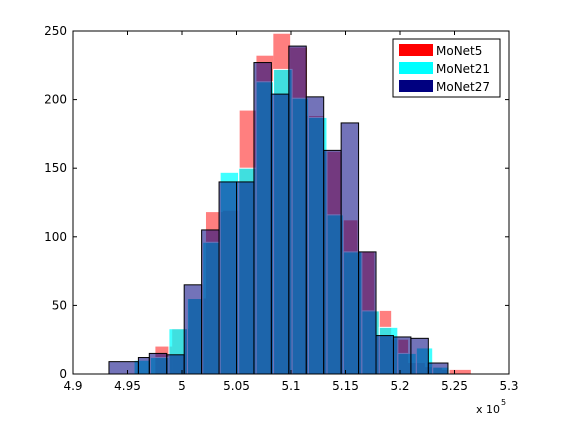 The height and width of the screenshot is (424, 561). I want to click on y-tick-label: 100, so click(55, 237).